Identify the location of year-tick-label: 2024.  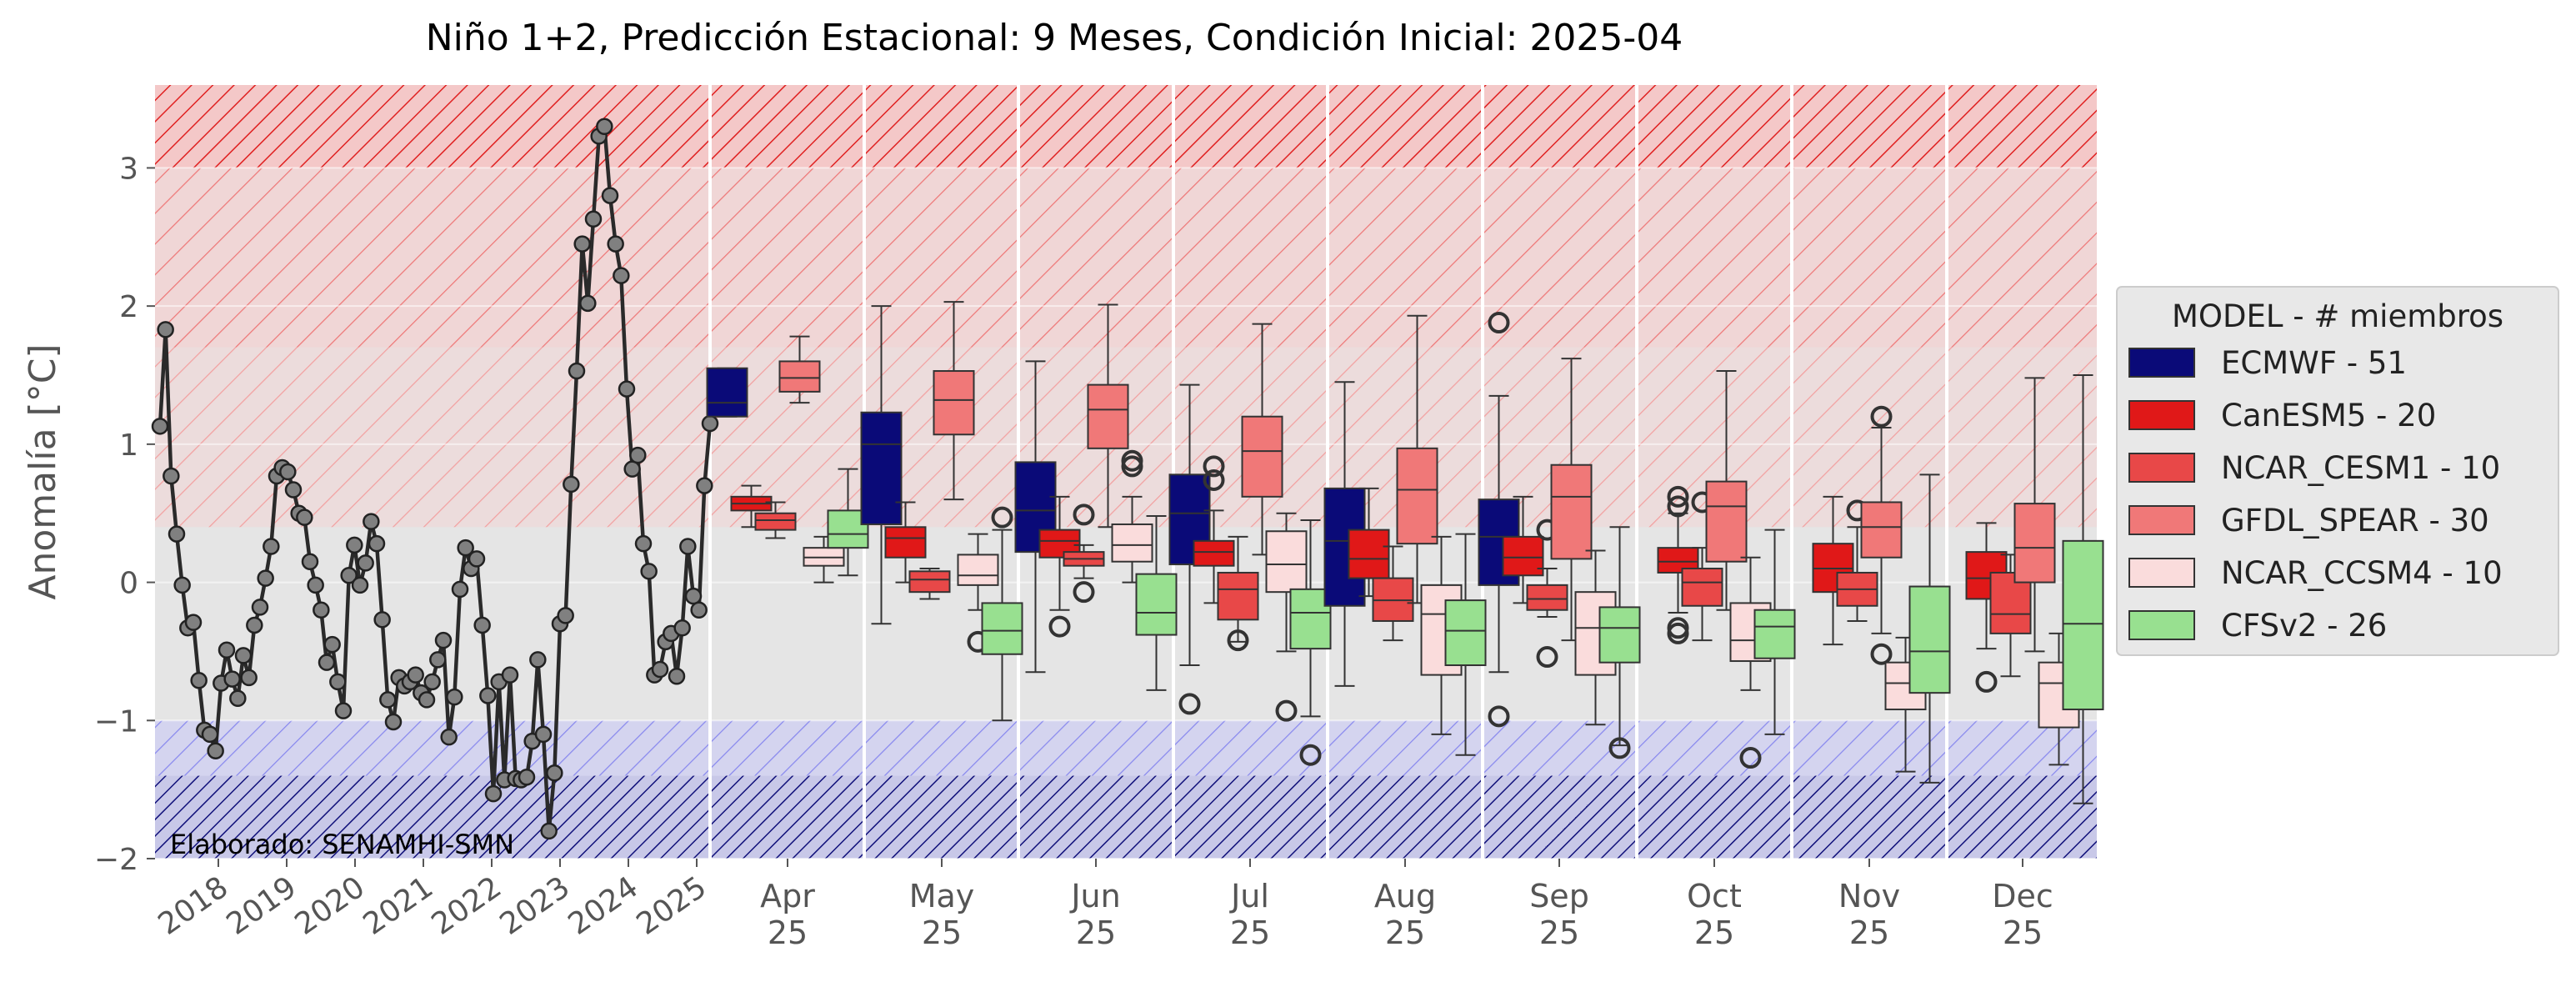
(604, 906).